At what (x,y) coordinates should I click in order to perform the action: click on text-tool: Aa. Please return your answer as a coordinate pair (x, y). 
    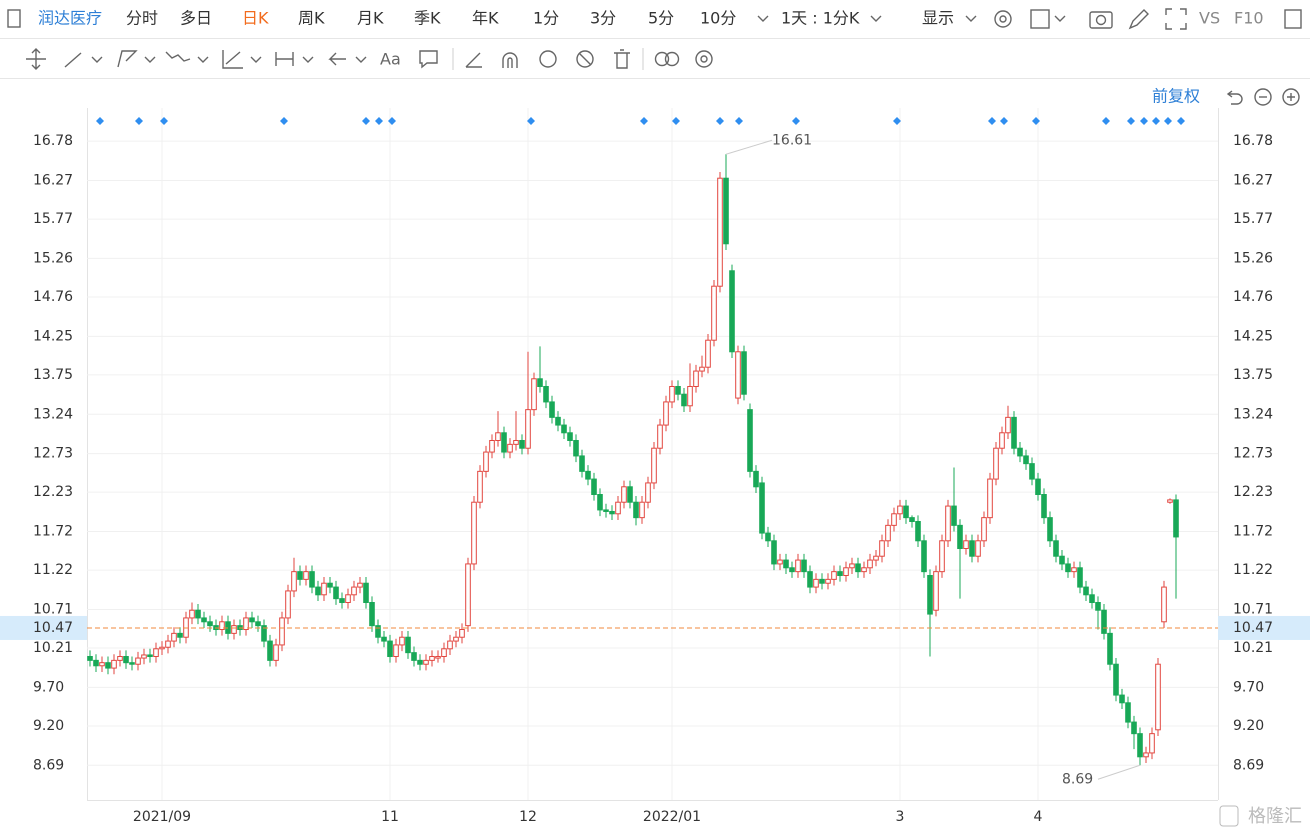
    Looking at the image, I should click on (390, 59).